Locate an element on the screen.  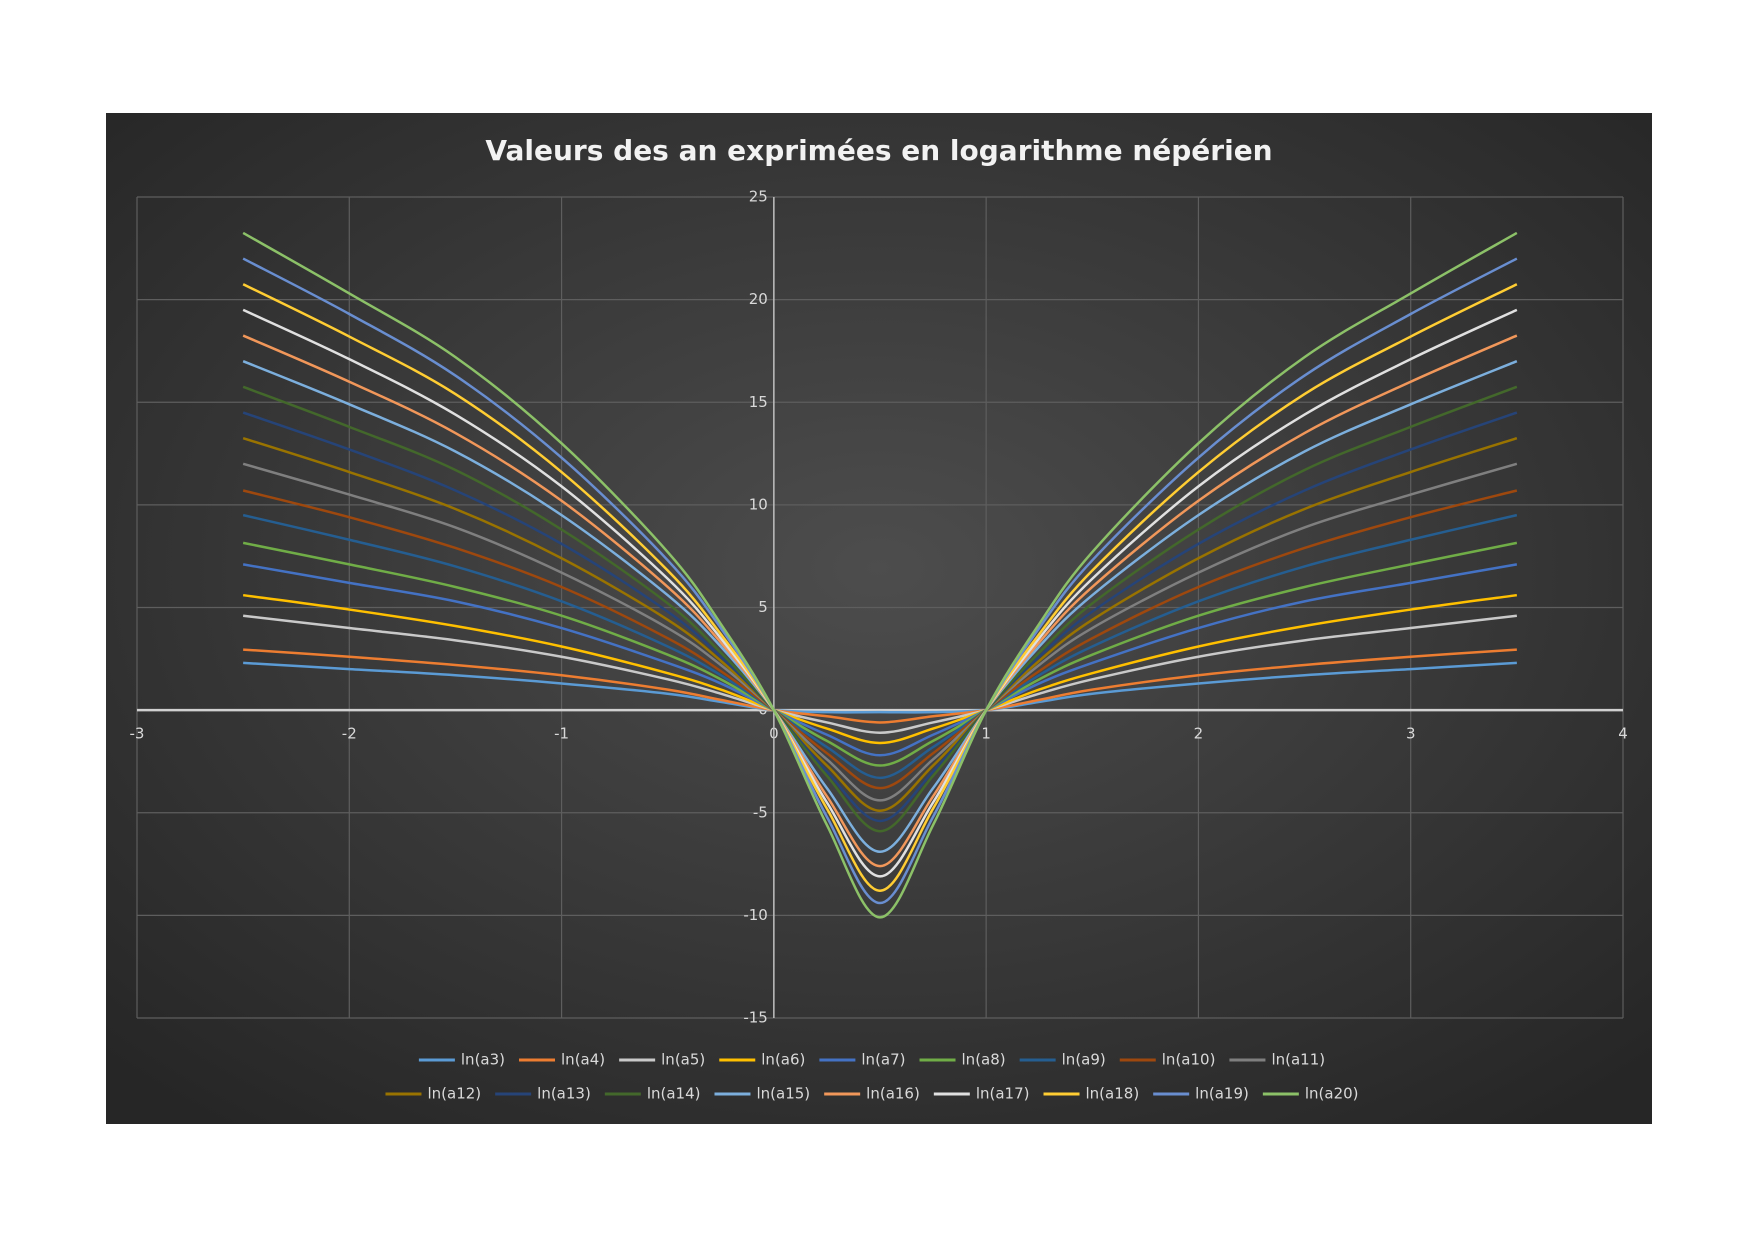
legend-item: ln(a4) is located at coordinates (562, 1060).